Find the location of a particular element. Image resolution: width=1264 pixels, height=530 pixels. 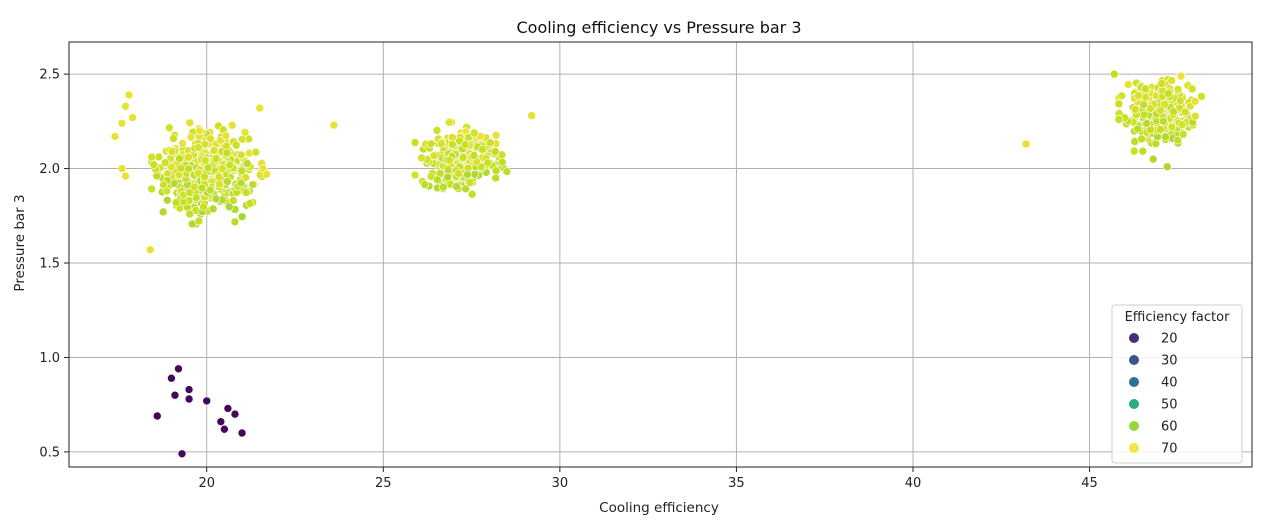

y-tick-label: 2.0 is located at coordinates (49, 169).